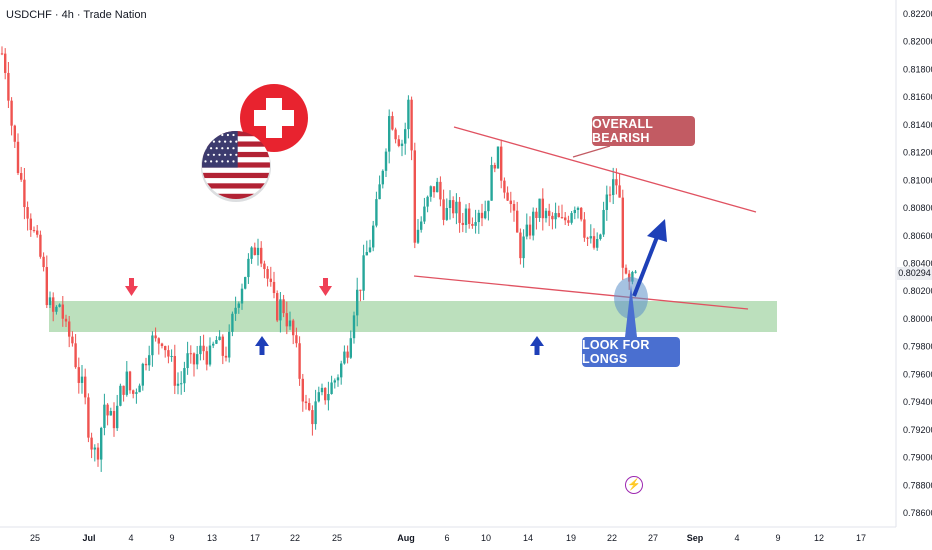 Image resolution: width=932 pixels, height=550 pixels. Describe the element at coordinates (819, 538) in the screenshot. I see `time-tick-label: 12` at that location.